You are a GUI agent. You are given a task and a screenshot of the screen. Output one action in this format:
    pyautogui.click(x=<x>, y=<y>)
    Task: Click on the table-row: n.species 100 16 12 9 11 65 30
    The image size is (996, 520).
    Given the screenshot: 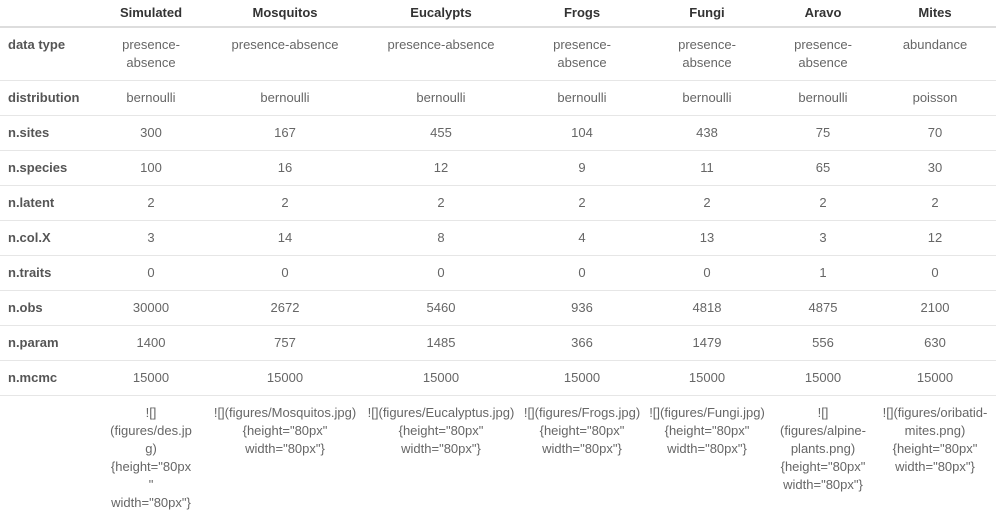 What is the action you would take?
    pyautogui.click(x=498, y=168)
    